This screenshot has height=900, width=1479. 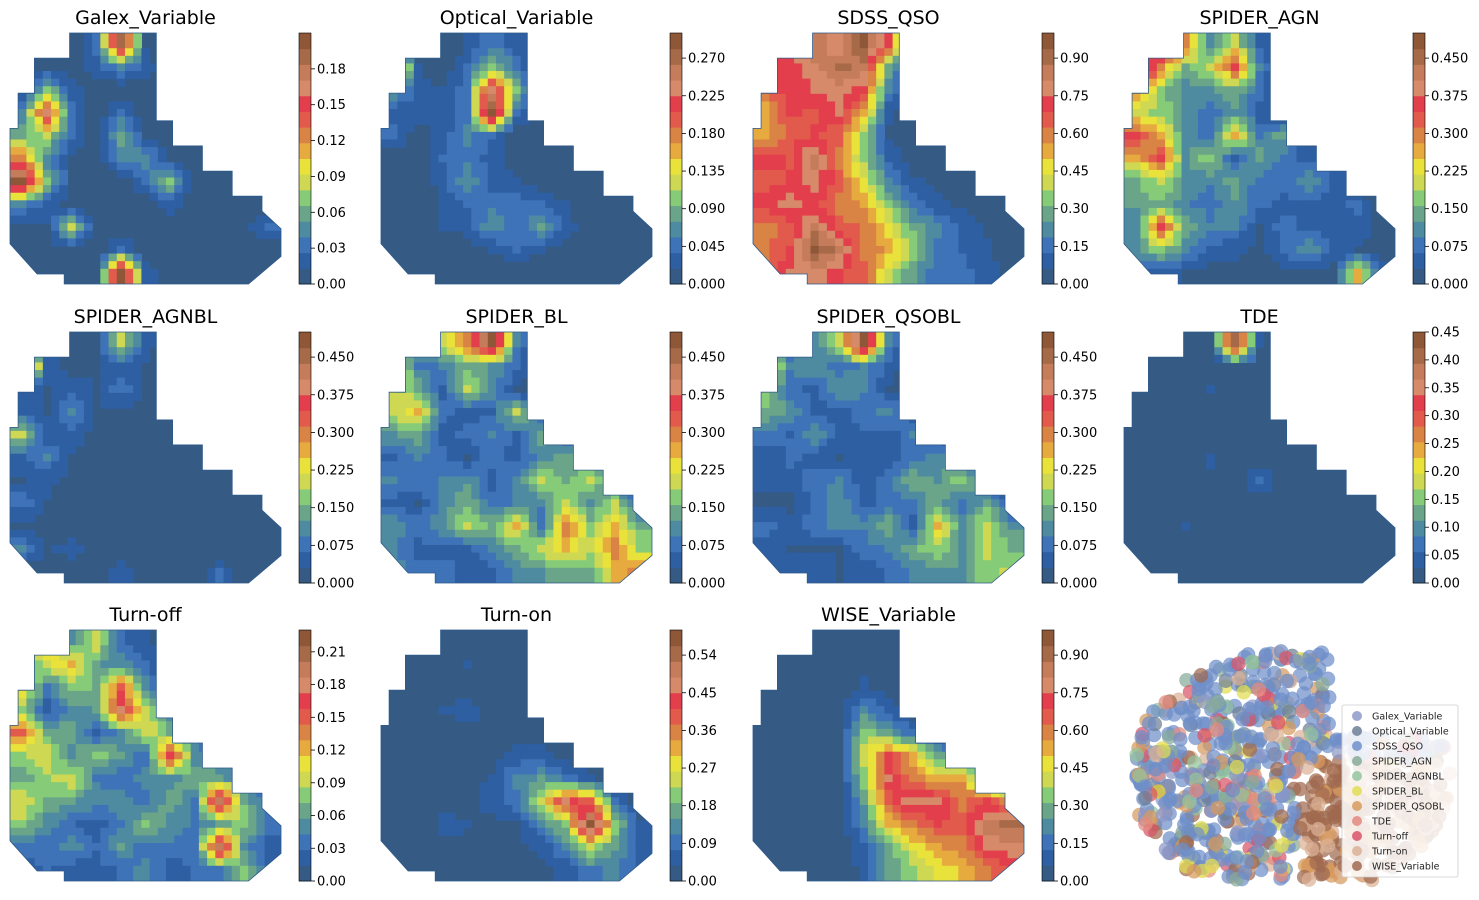 I want to click on panel-title: SDSS_QSO, so click(x=888, y=18).